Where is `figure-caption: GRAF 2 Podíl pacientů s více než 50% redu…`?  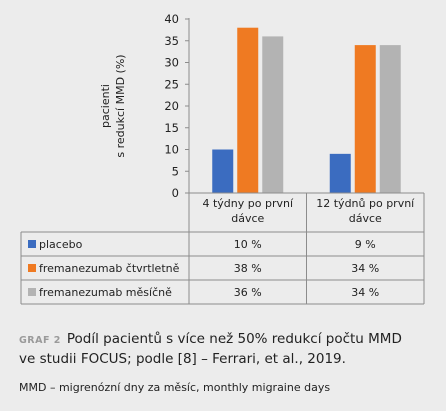
figure-caption: GRAF 2 Podíl pacientů s více než 50% redu… is located at coordinates (229, 349).